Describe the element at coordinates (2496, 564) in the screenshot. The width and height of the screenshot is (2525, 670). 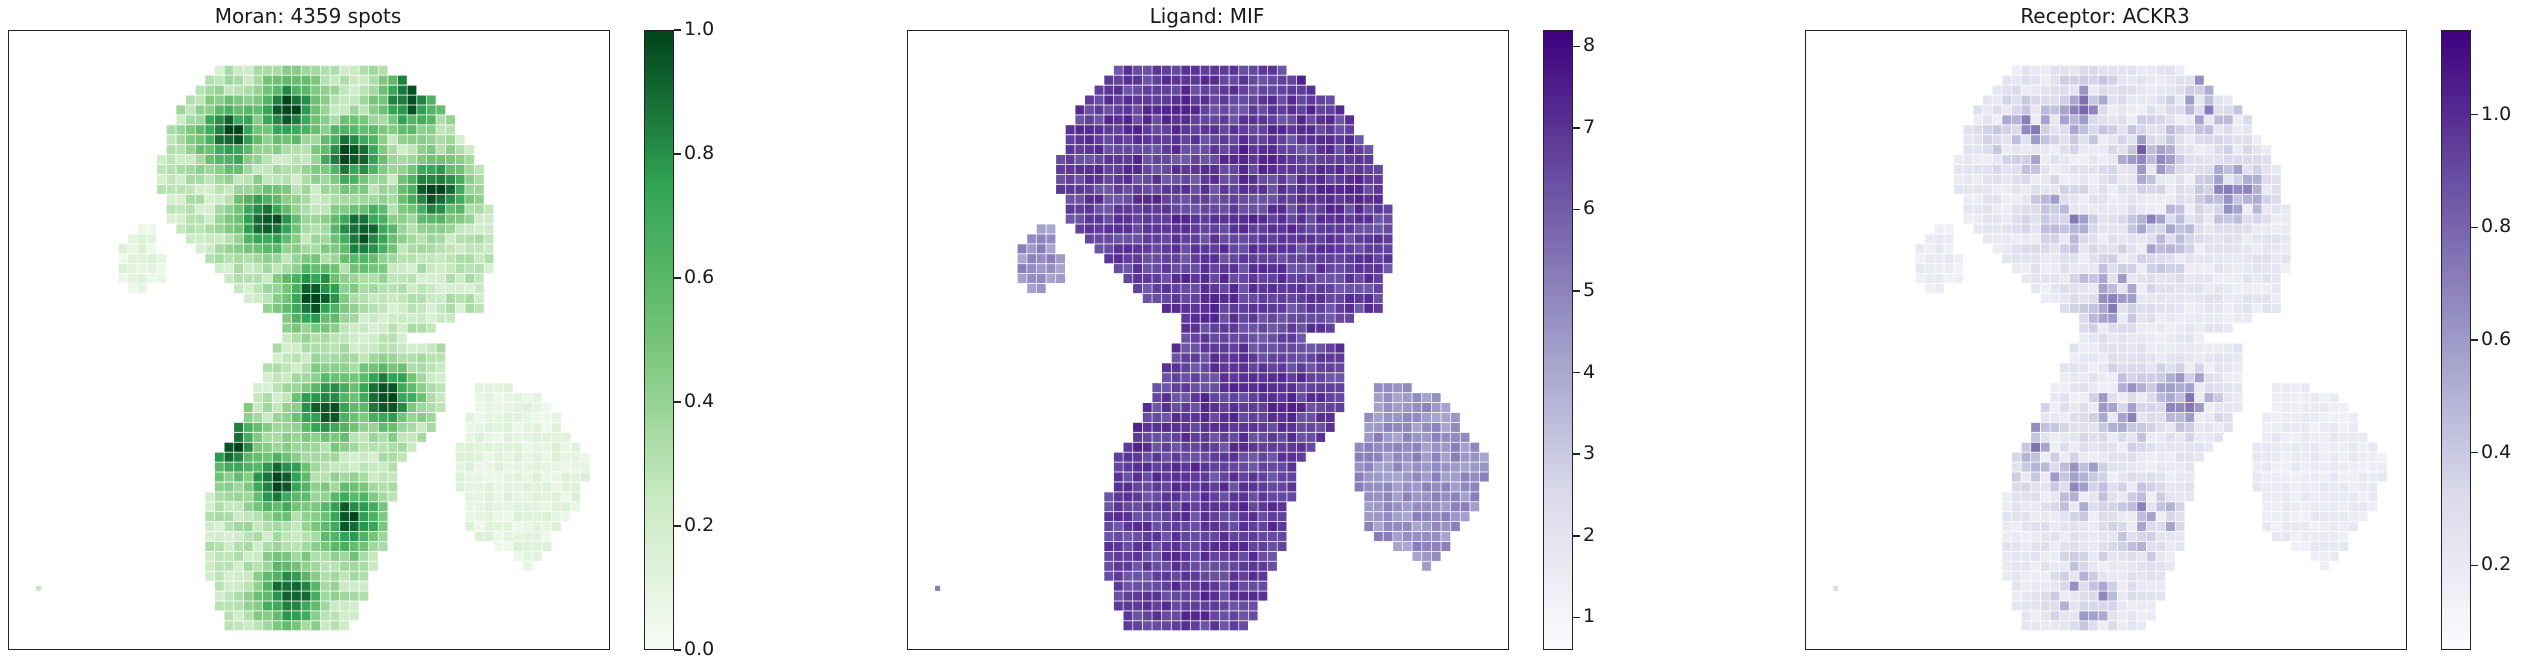
I see `colorbar-tick-label: 0.2` at that location.